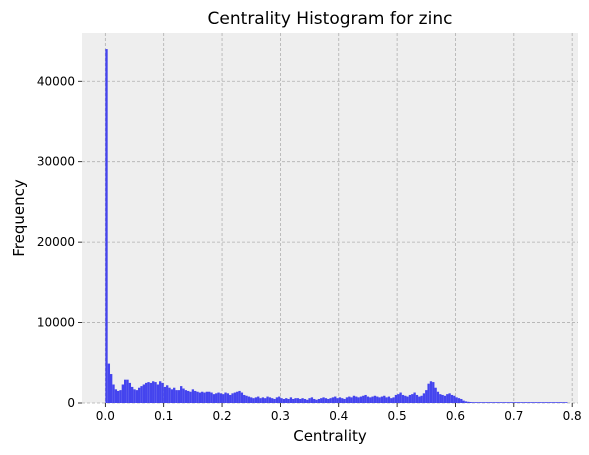  I want to click on y-tick-label: 0, so click(71, 403).